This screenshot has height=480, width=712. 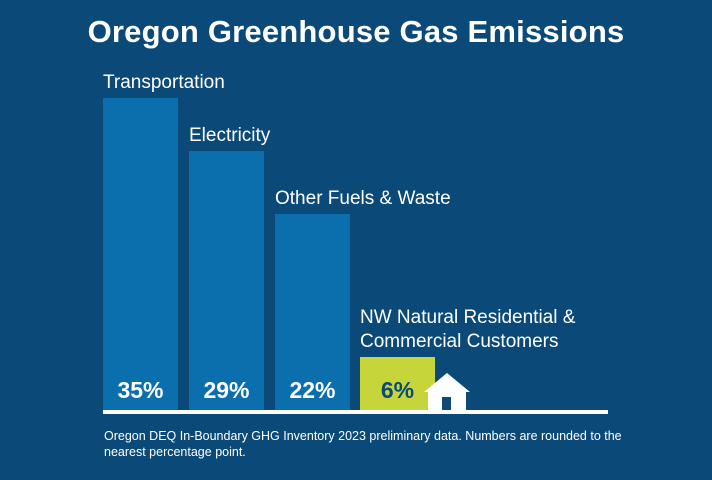 What do you see at coordinates (226, 390) in the screenshot?
I see `value-label-1: 29%` at bounding box center [226, 390].